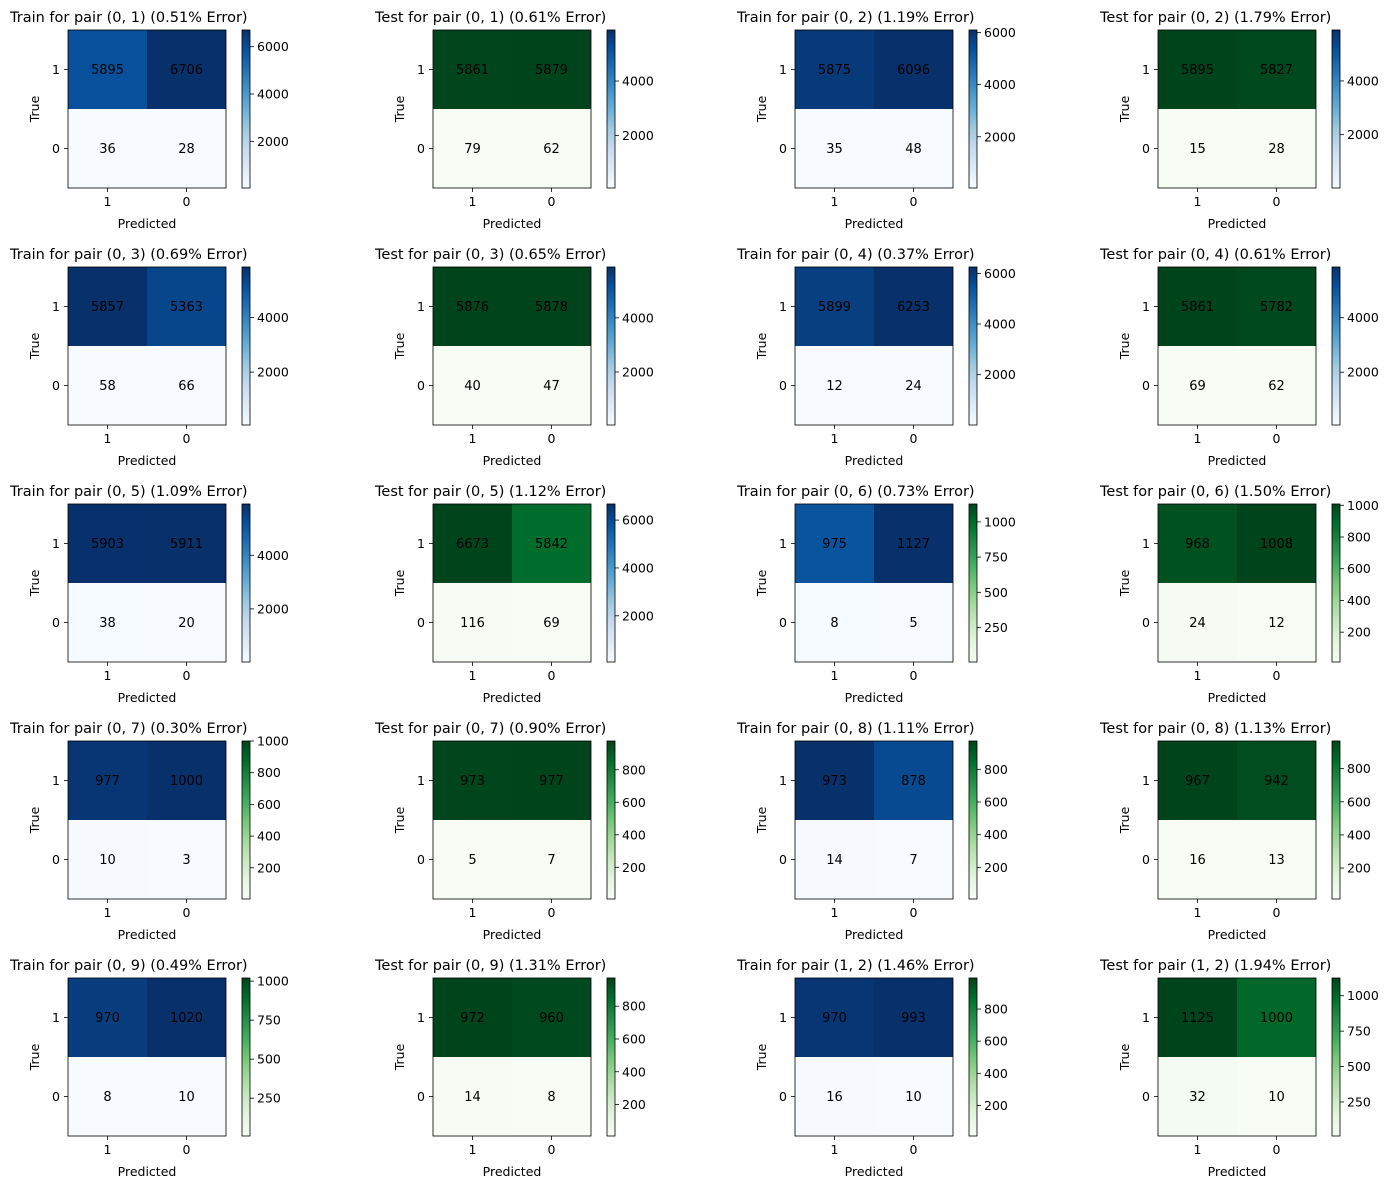 The height and width of the screenshot is (1190, 1390). Describe the element at coordinates (834, 1018) in the screenshot. I see `cell-value-label: 970` at that location.